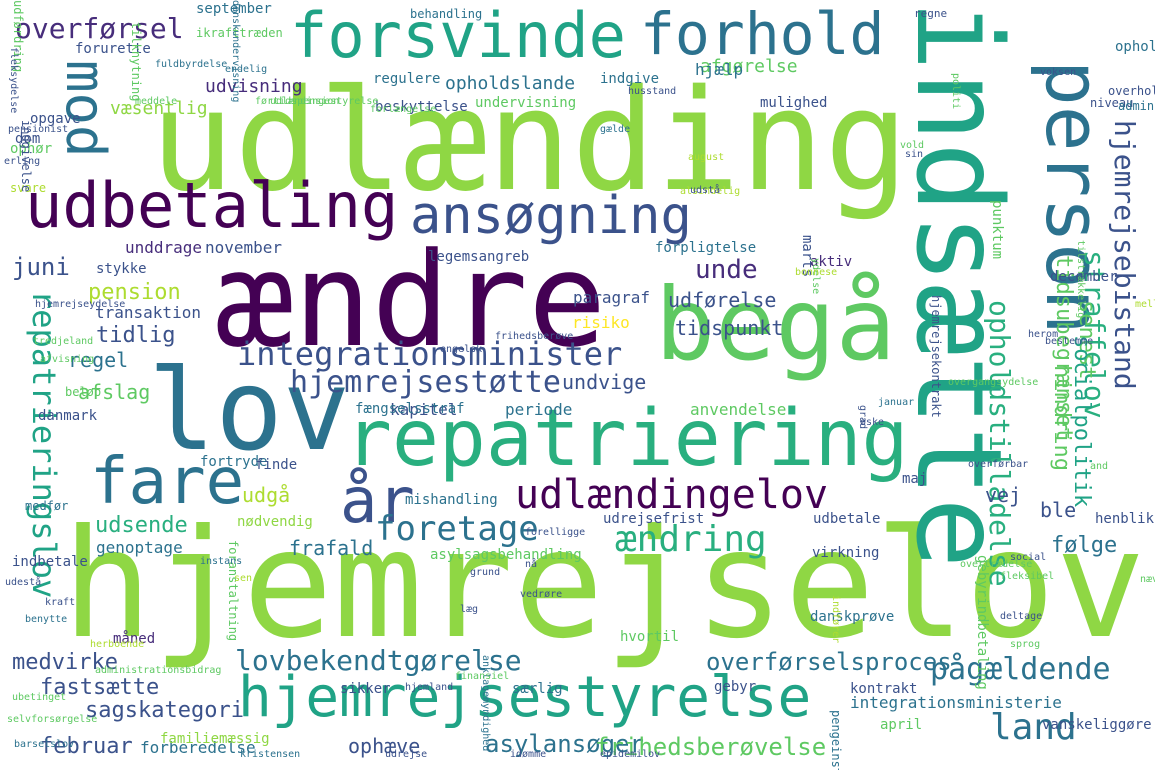 The height and width of the screenshot is (770, 1155). I want to click on word-51: socialpolitik, so click(1081, 421).